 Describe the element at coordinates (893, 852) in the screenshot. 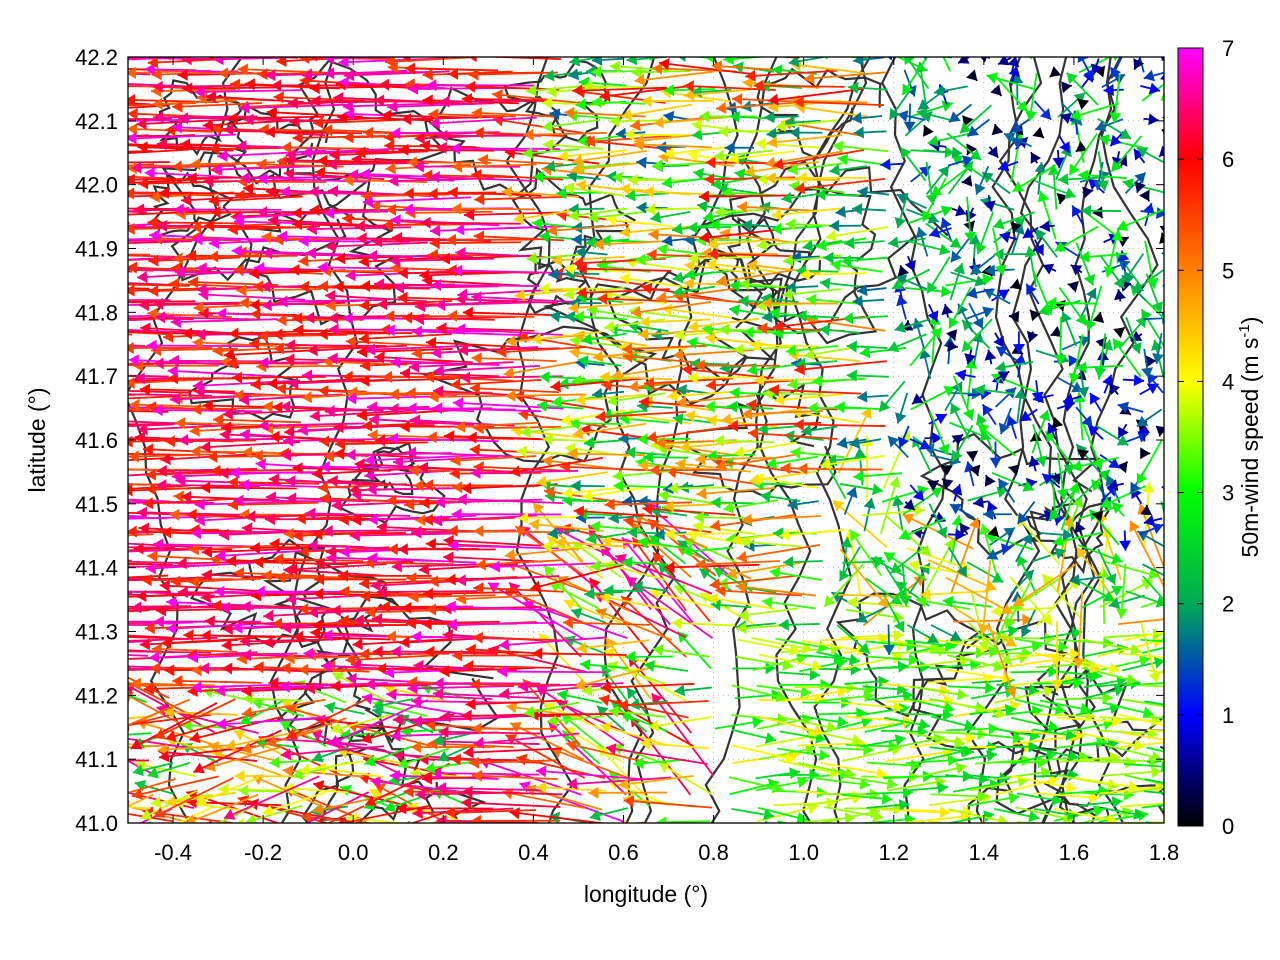

I see `x-tick-label: 1.2` at that location.